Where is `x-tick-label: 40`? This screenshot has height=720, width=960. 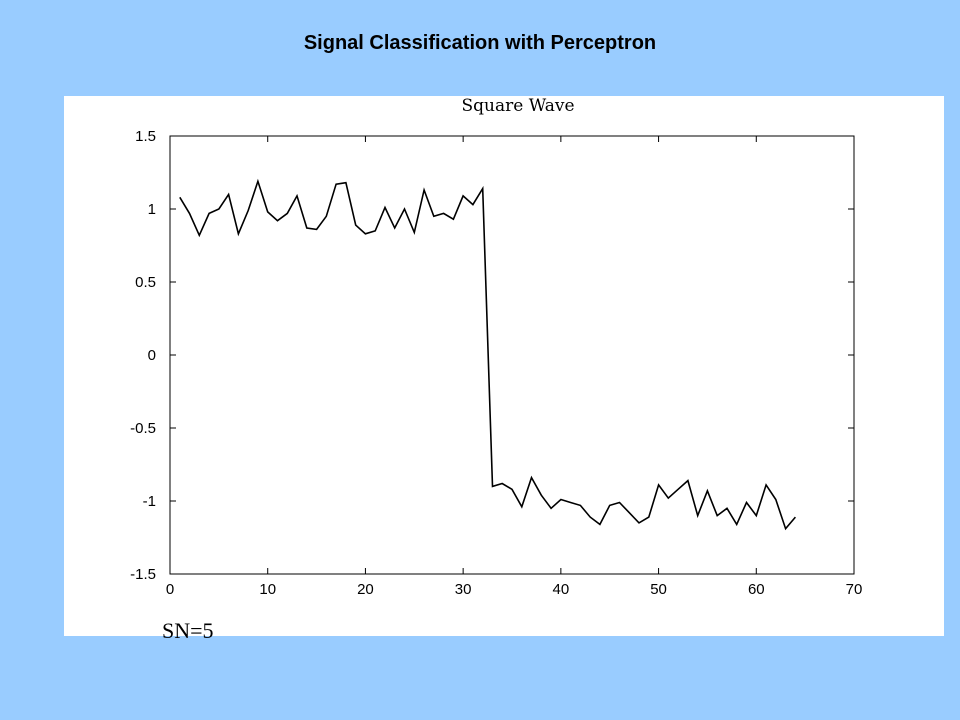
x-tick-label: 40 is located at coordinates (561, 589).